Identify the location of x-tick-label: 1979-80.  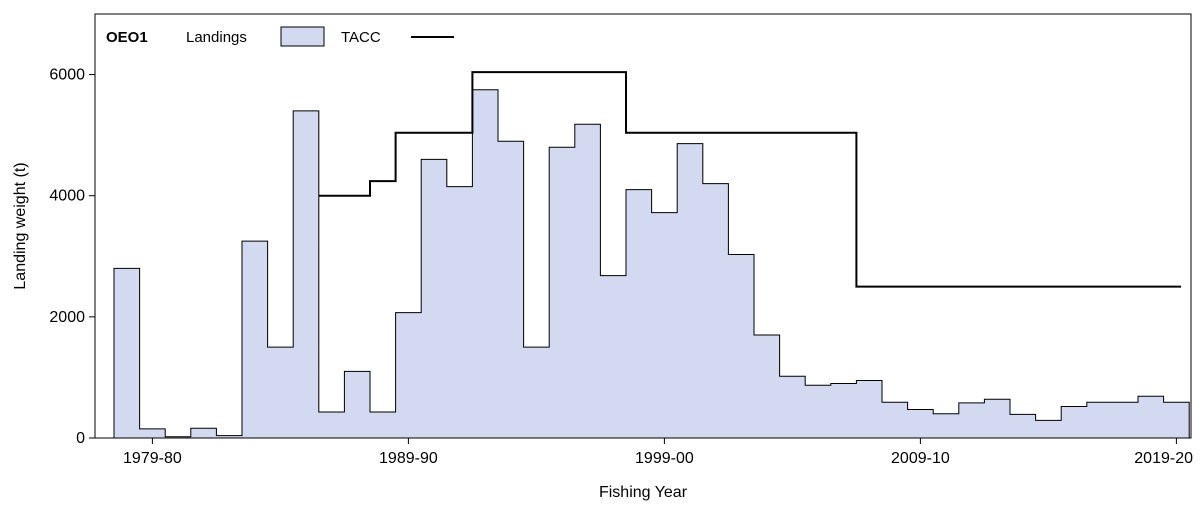
(152, 458).